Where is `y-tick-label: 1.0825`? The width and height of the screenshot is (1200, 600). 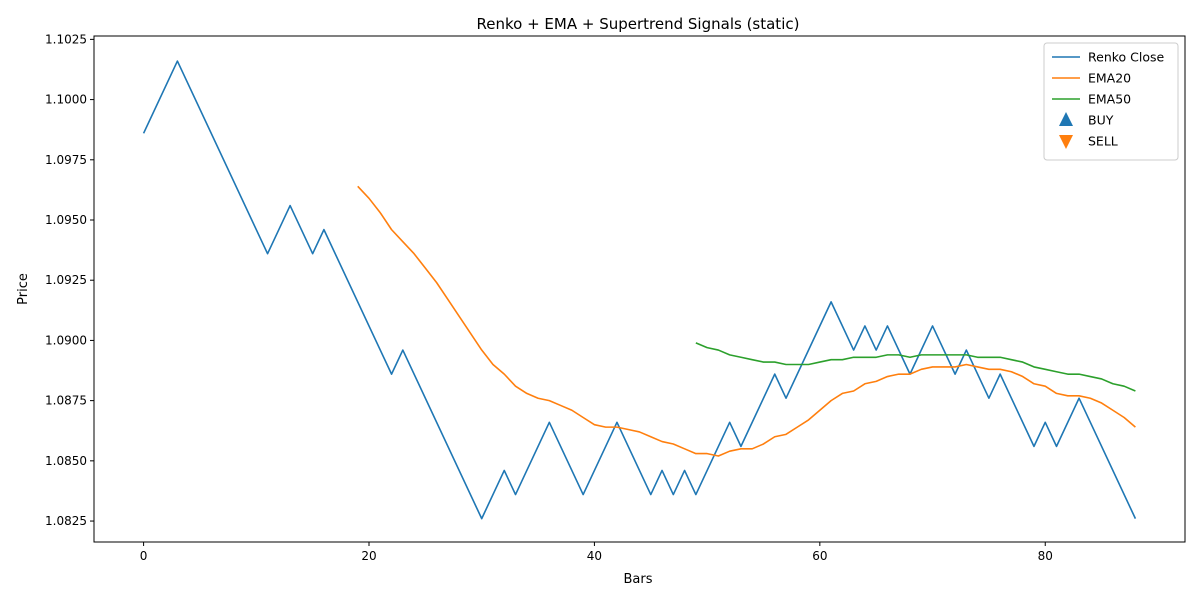
y-tick-label: 1.0825 is located at coordinates (66, 521).